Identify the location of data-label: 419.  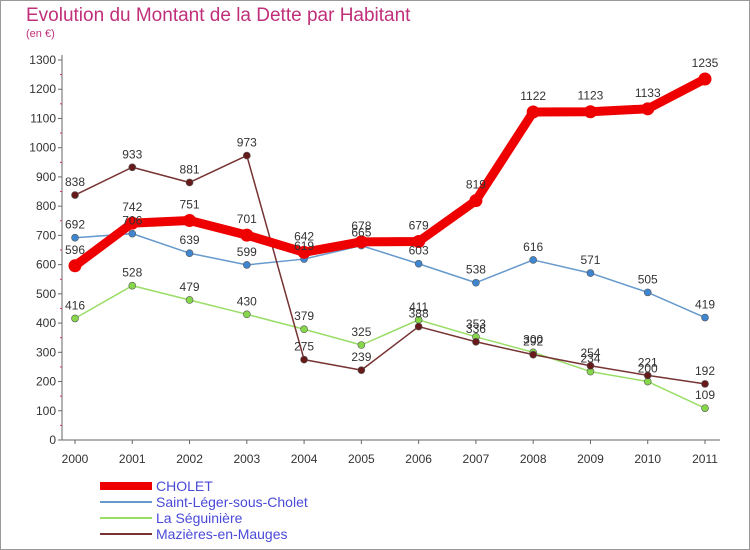
(705, 305).